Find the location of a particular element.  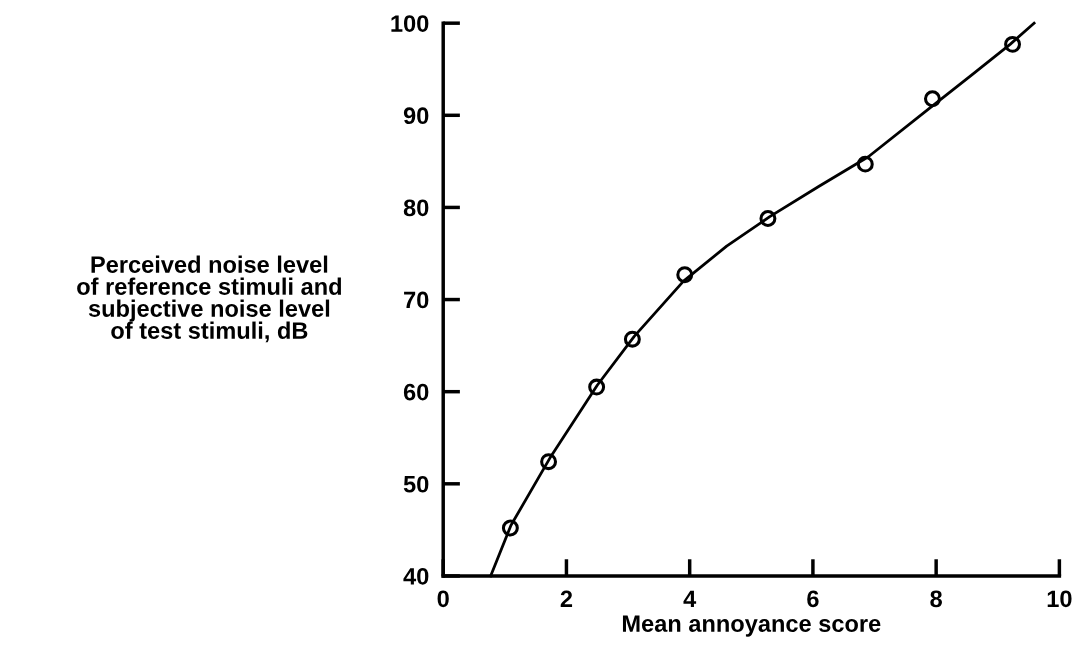

x-tick-label: 0 is located at coordinates (443, 599).